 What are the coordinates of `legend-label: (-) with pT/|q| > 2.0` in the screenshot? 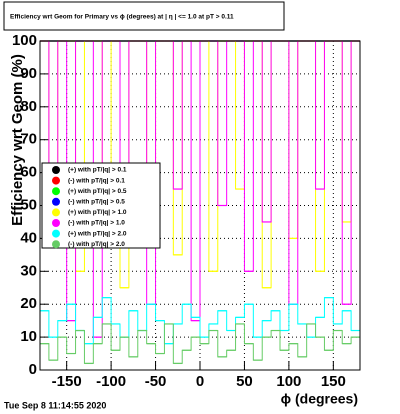 It's located at (96, 244).